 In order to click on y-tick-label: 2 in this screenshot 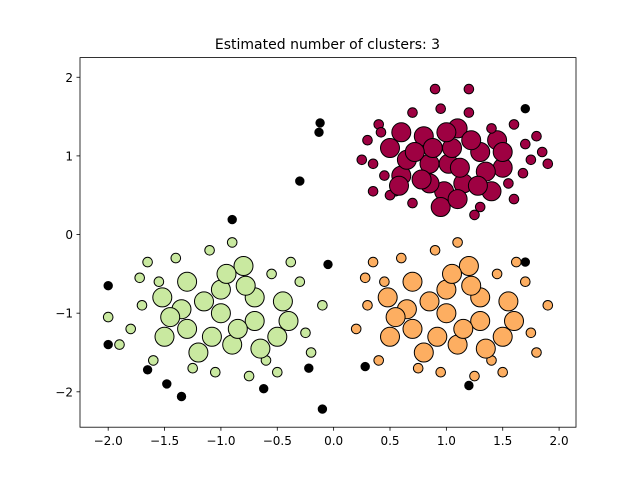, I will do `click(69, 78)`.